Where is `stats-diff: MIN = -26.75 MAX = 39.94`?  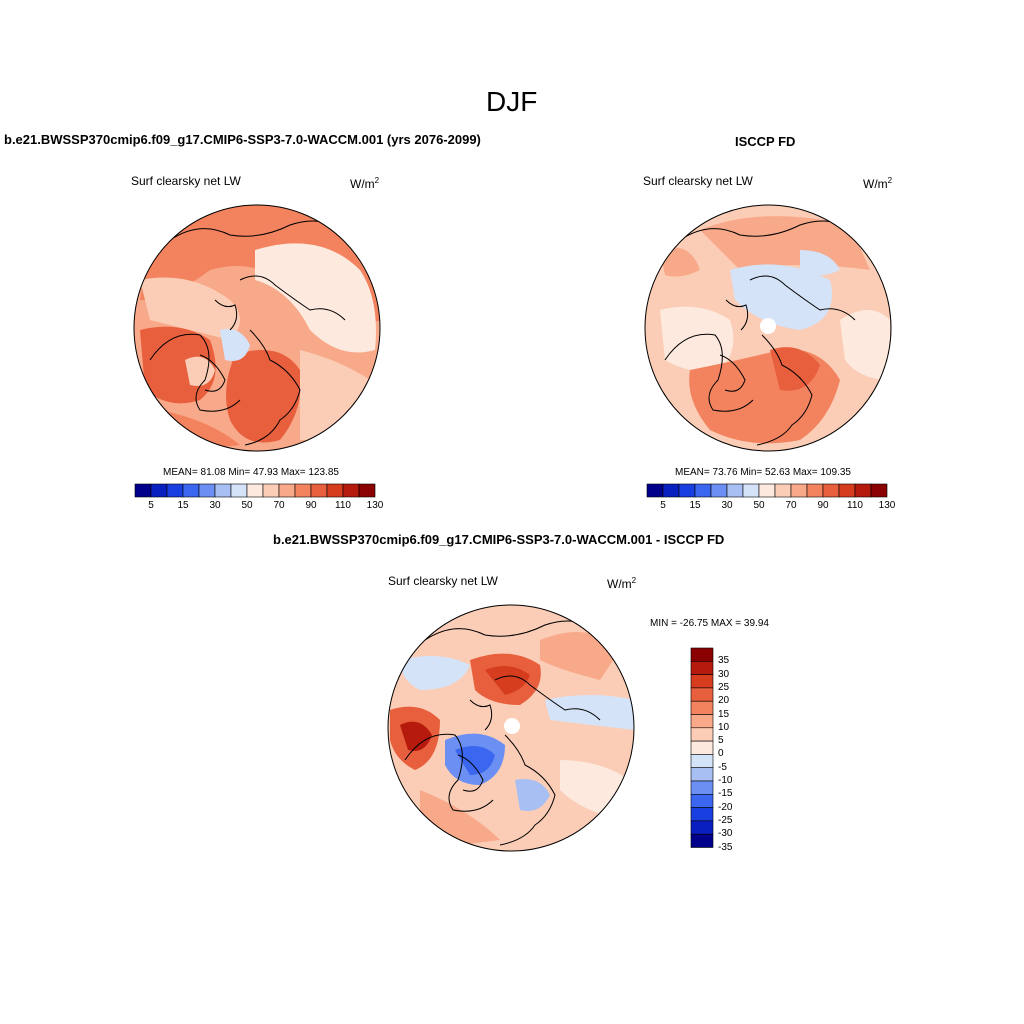
stats-diff: MIN = -26.75 MAX = 39.94 is located at coordinates (709, 623).